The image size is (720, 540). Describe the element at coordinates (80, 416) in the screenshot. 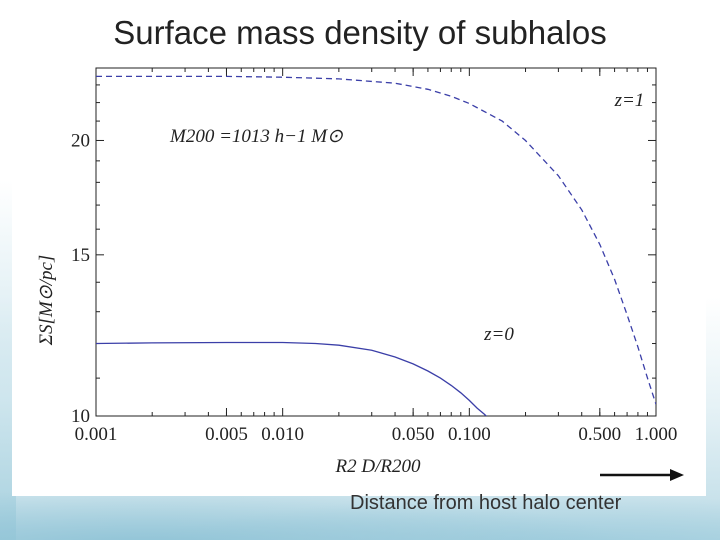

I see `y-tick-label: 10` at that location.